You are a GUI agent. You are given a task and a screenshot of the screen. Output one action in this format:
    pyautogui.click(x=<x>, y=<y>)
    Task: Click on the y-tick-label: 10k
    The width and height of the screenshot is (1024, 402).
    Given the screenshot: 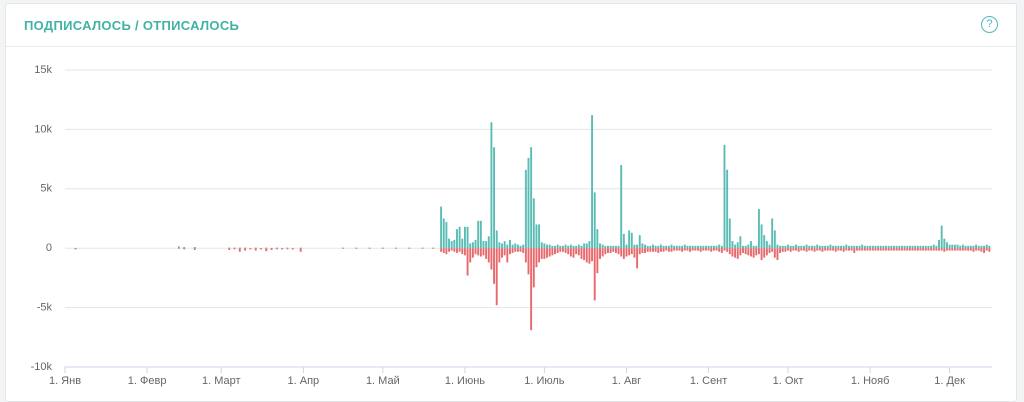 What is the action you would take?
    pyautogui.click(x=43, y=129)
    